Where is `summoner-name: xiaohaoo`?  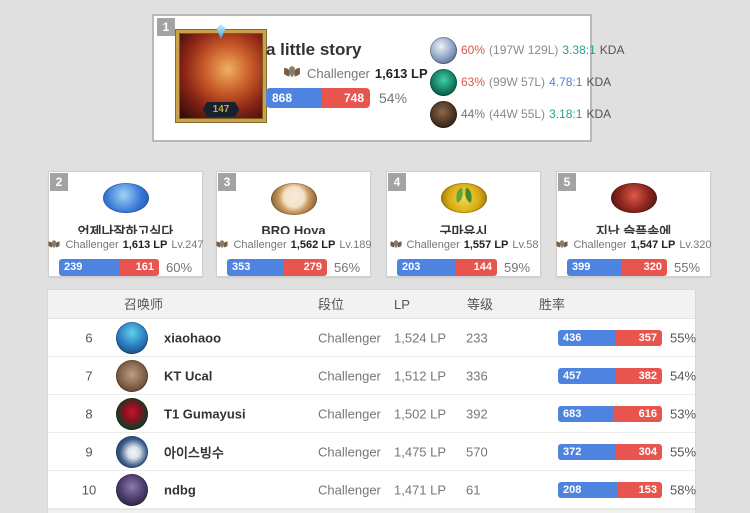
summoner-name: xiaohaoo is located at coordinates (193, 337).